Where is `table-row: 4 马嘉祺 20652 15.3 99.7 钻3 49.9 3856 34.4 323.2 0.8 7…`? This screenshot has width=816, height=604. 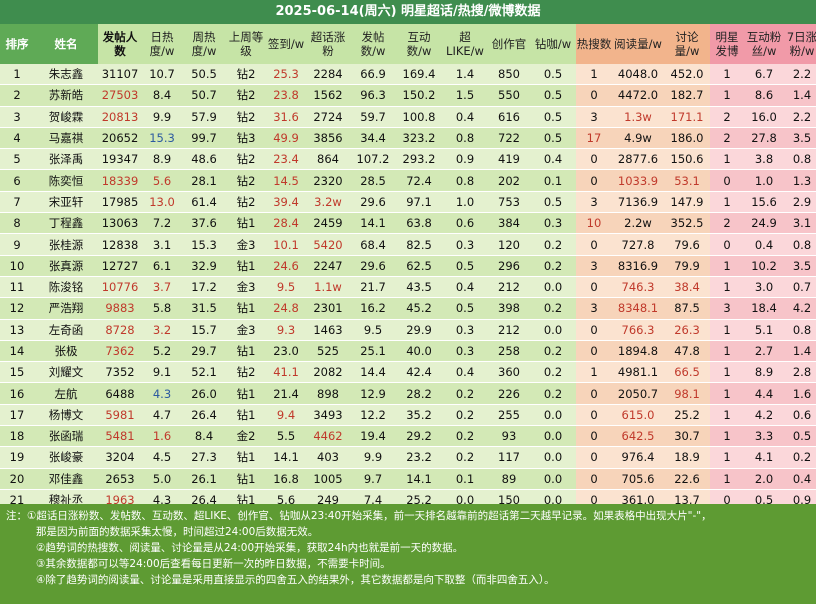
table-row: 4 马嘉祺 20652 15.3 99.7 钻3 49.9 3856 34.4 323.2 0.8 7… is located at coordinates (408, 138).